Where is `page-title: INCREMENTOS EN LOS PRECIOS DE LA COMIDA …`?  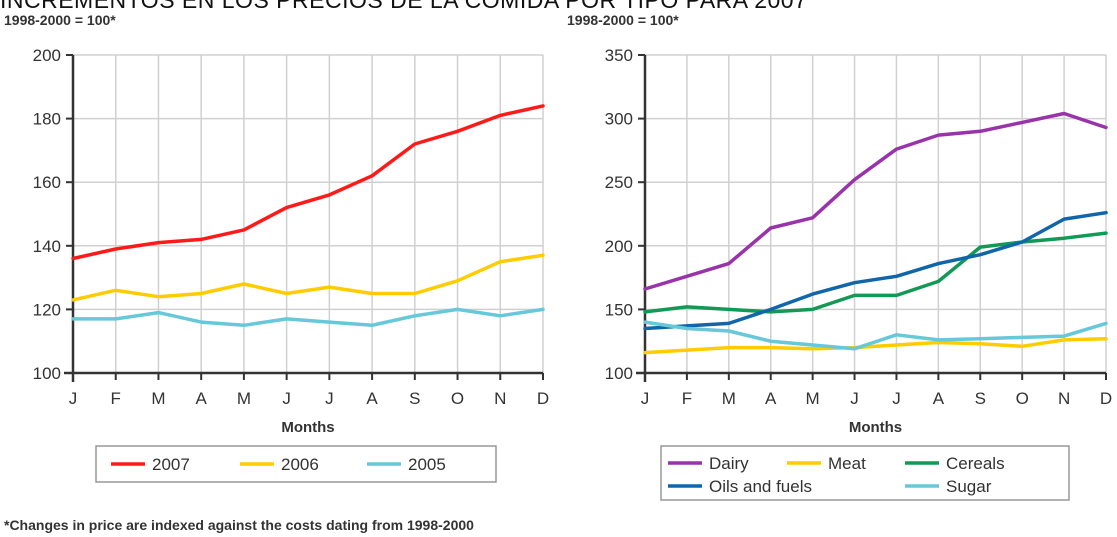
page-title: INCREMENTOS EN LOS PRECIOS DE LA COMIDA … is located at coordinates (404, 6).